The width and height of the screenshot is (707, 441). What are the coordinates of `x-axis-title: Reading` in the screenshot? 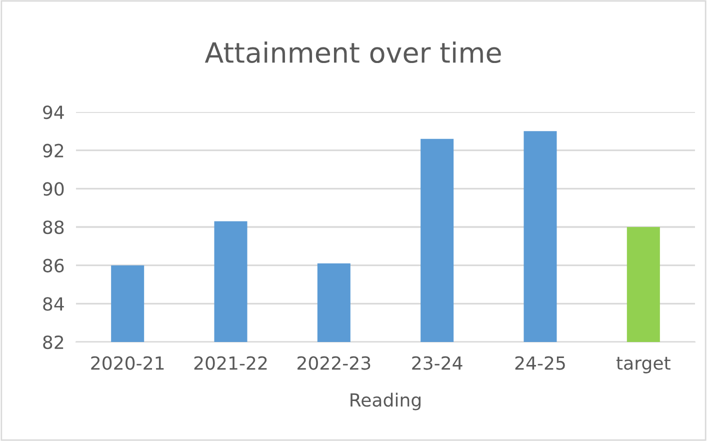 It's located at (385, 401).